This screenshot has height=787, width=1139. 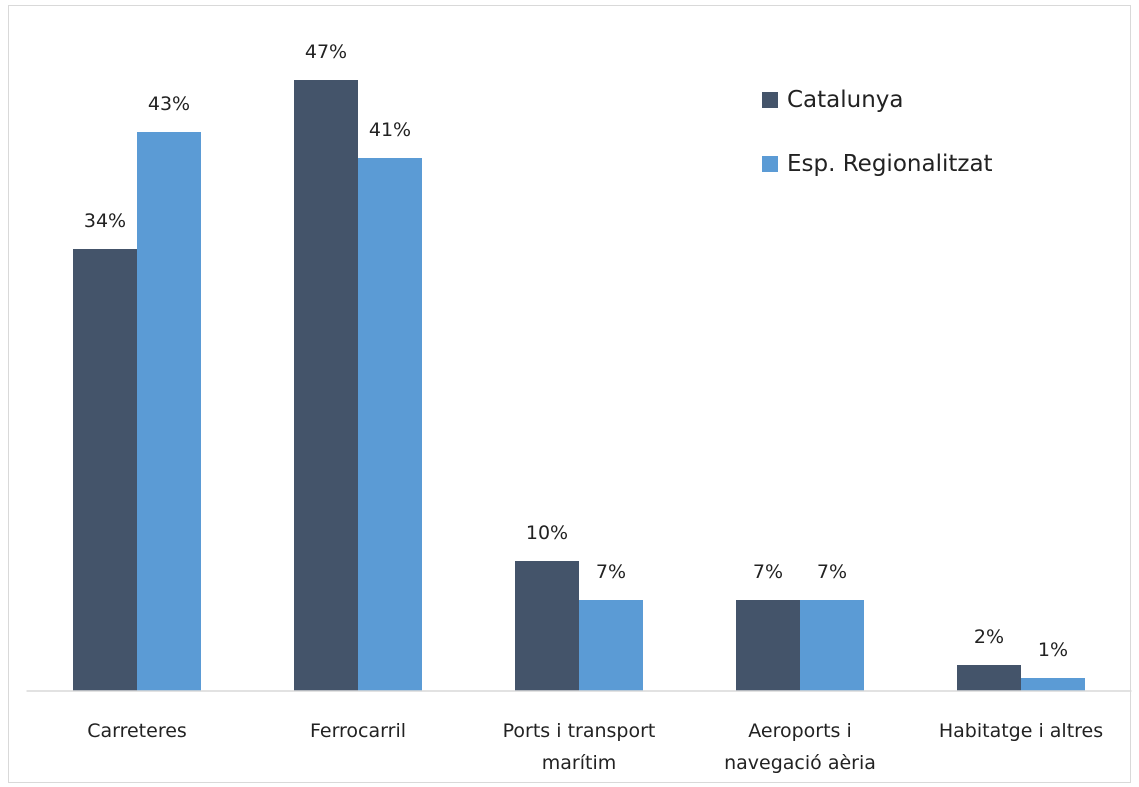 What do you see at coordinates (989, 637) in the screenshot?
I see `data-label: 2%` at bounding box center [989, 637].